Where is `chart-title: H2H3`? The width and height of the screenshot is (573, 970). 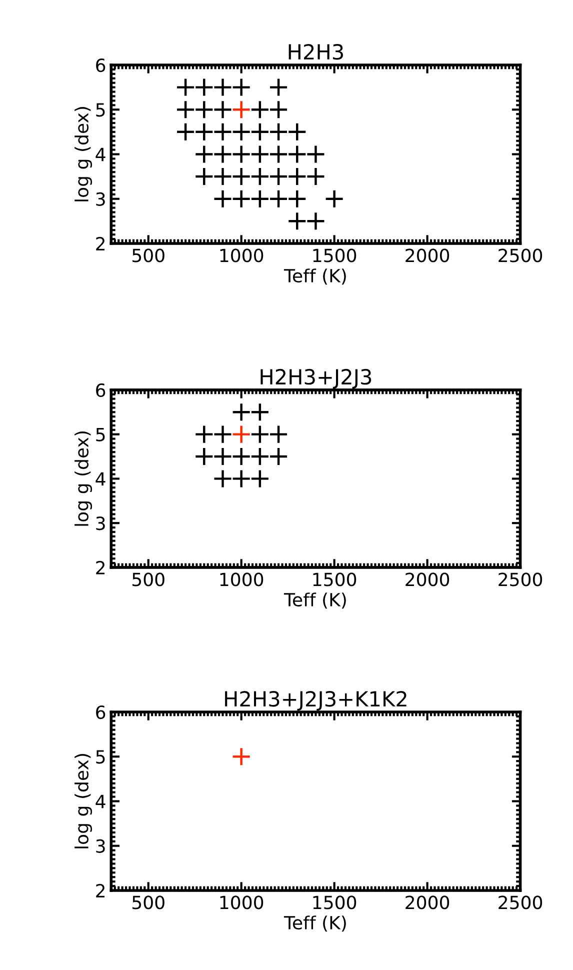 chart-title: H2H3 is located at coordinates (315, 52).